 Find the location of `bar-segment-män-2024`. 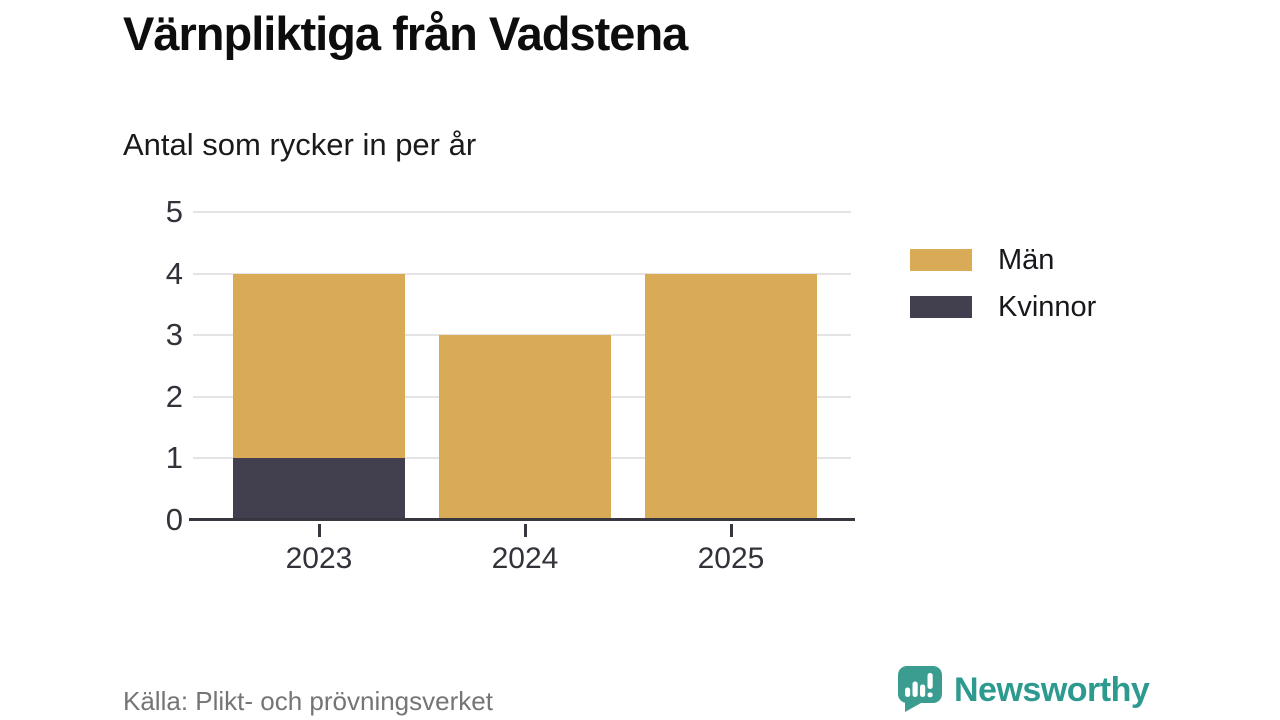

bar-segment-män-2024 is located at coordinates (525, 427).